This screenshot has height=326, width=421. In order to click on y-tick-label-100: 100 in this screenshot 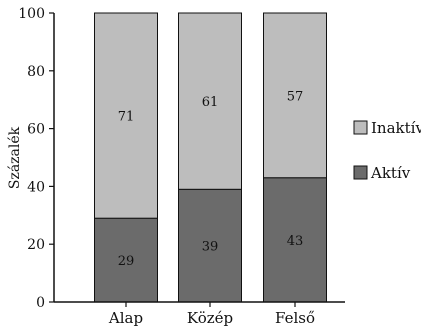, I will do `click(31, 14)`.